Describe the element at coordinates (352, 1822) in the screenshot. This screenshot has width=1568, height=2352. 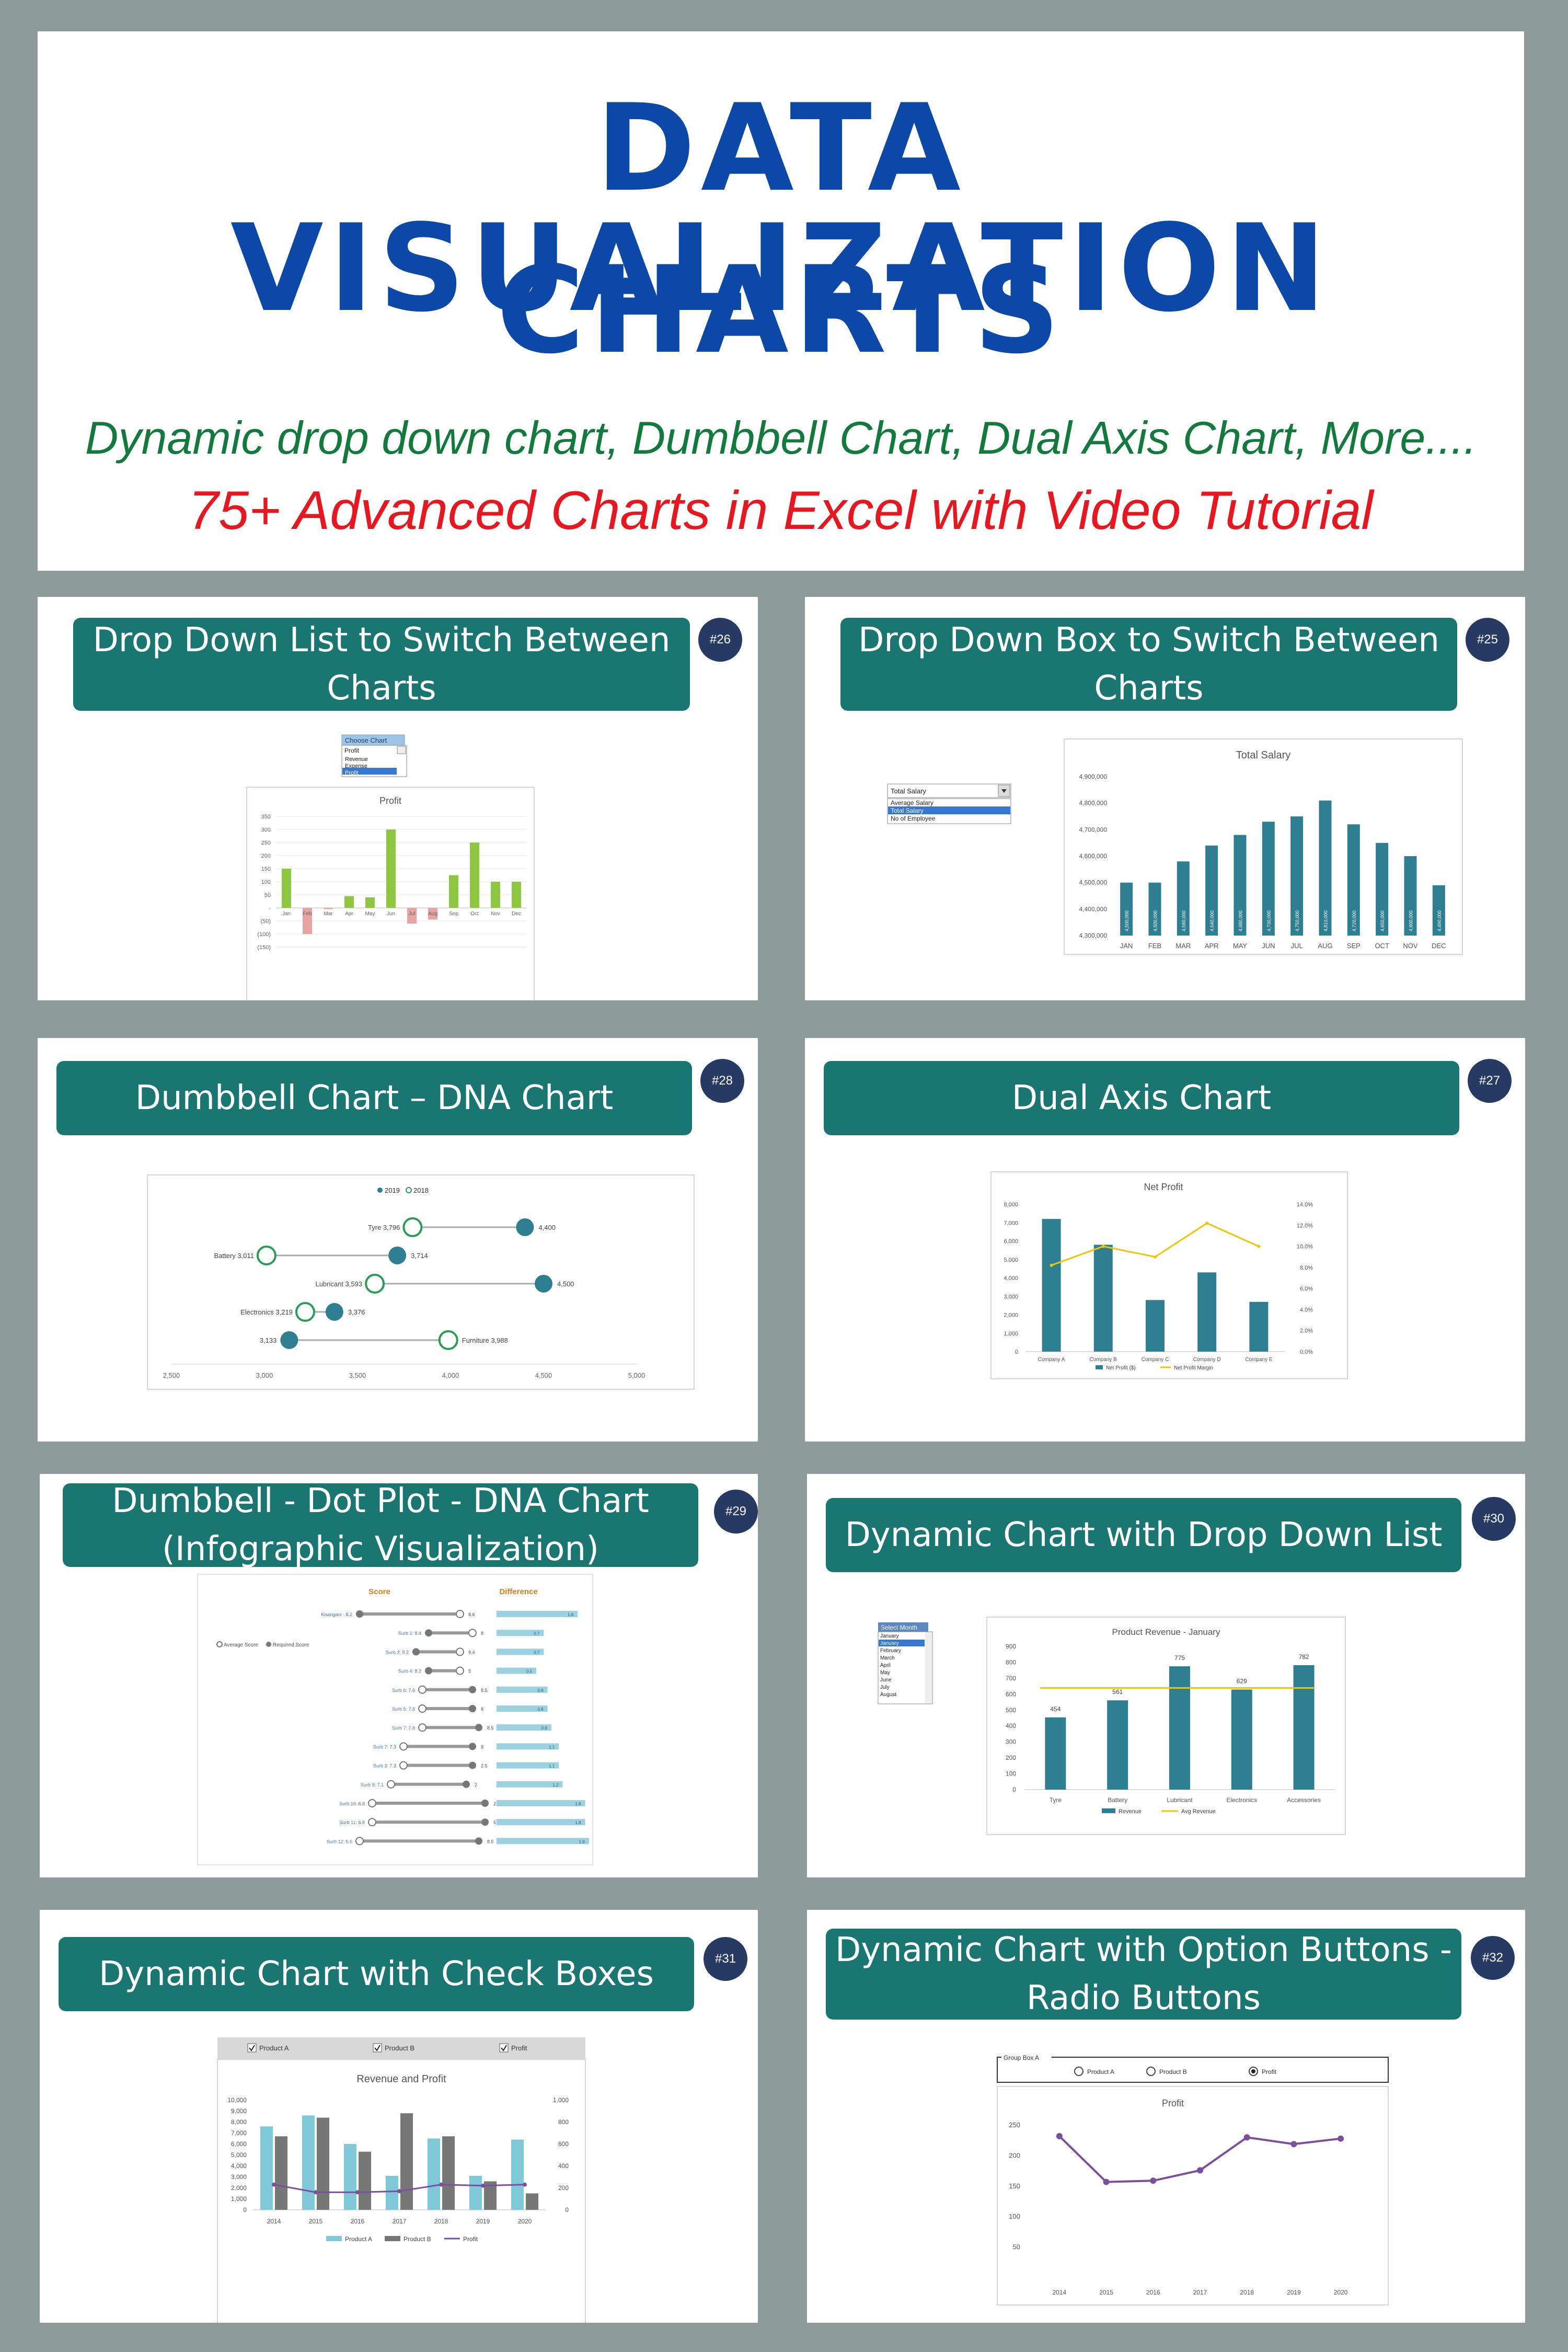
I see `row-label: Surb 11: 6.8` at that location.